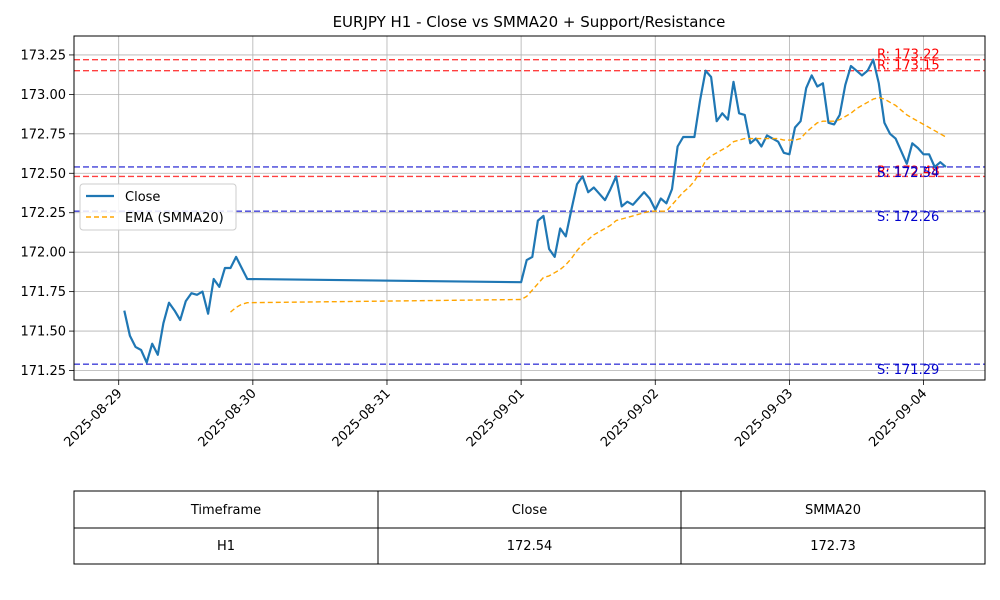 This screenshot has height=600, width=1000. What do you see at coordinates (362, 418) in the screenshot?
I see `x-tick-label: 2025-08-31` at bounding box center [362, 418].